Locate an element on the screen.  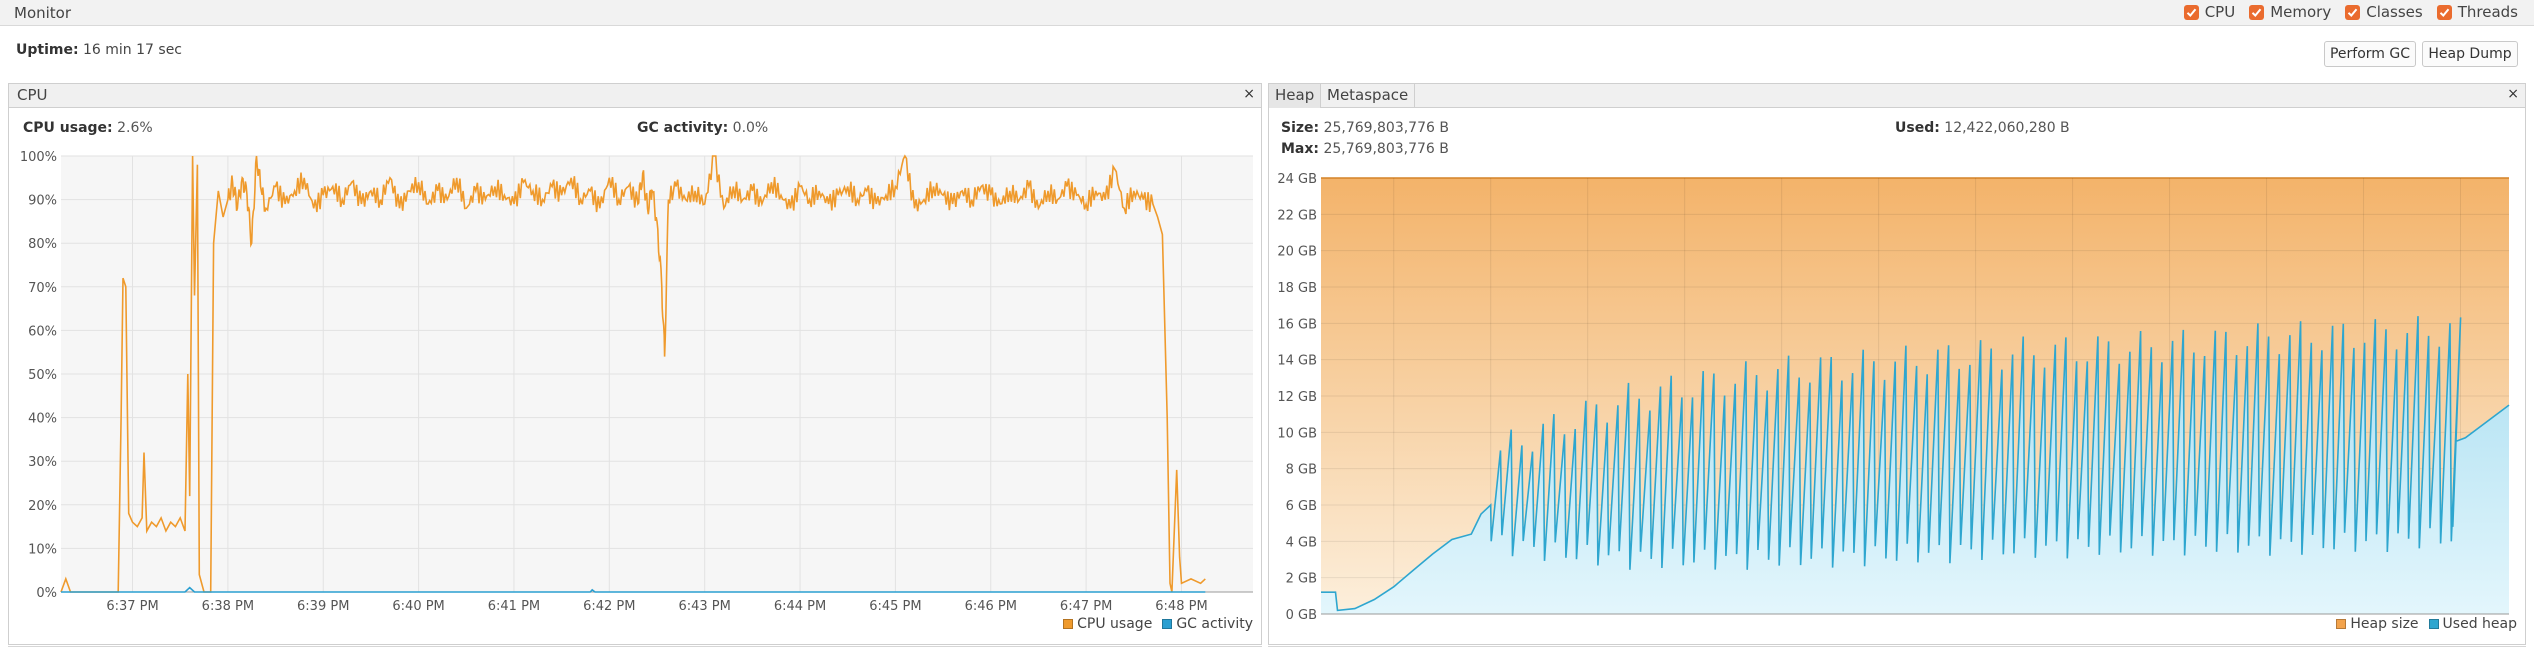
y-tick-label: 18 GB is located at coordinates (1297, 288).